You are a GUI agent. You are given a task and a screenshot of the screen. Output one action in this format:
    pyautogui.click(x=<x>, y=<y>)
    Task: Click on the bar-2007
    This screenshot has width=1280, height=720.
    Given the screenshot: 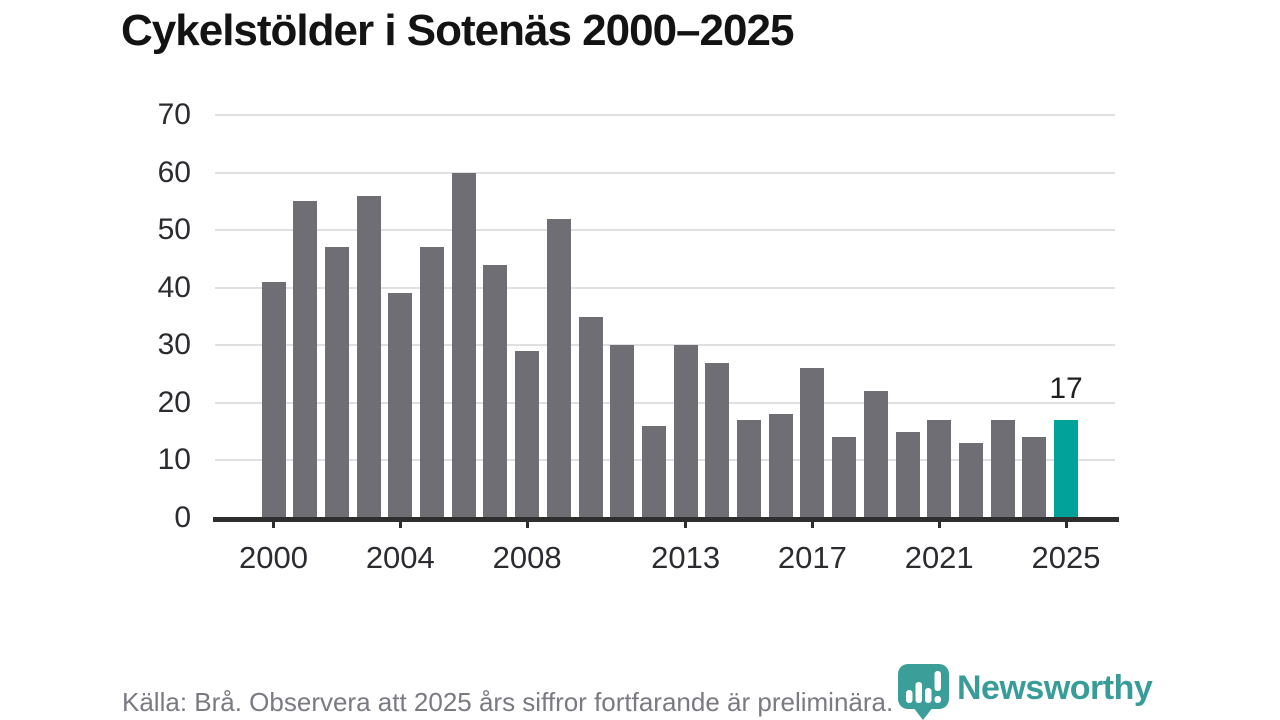 What is the action you would take?
    pyautogui.click(x=495, y=391)
    